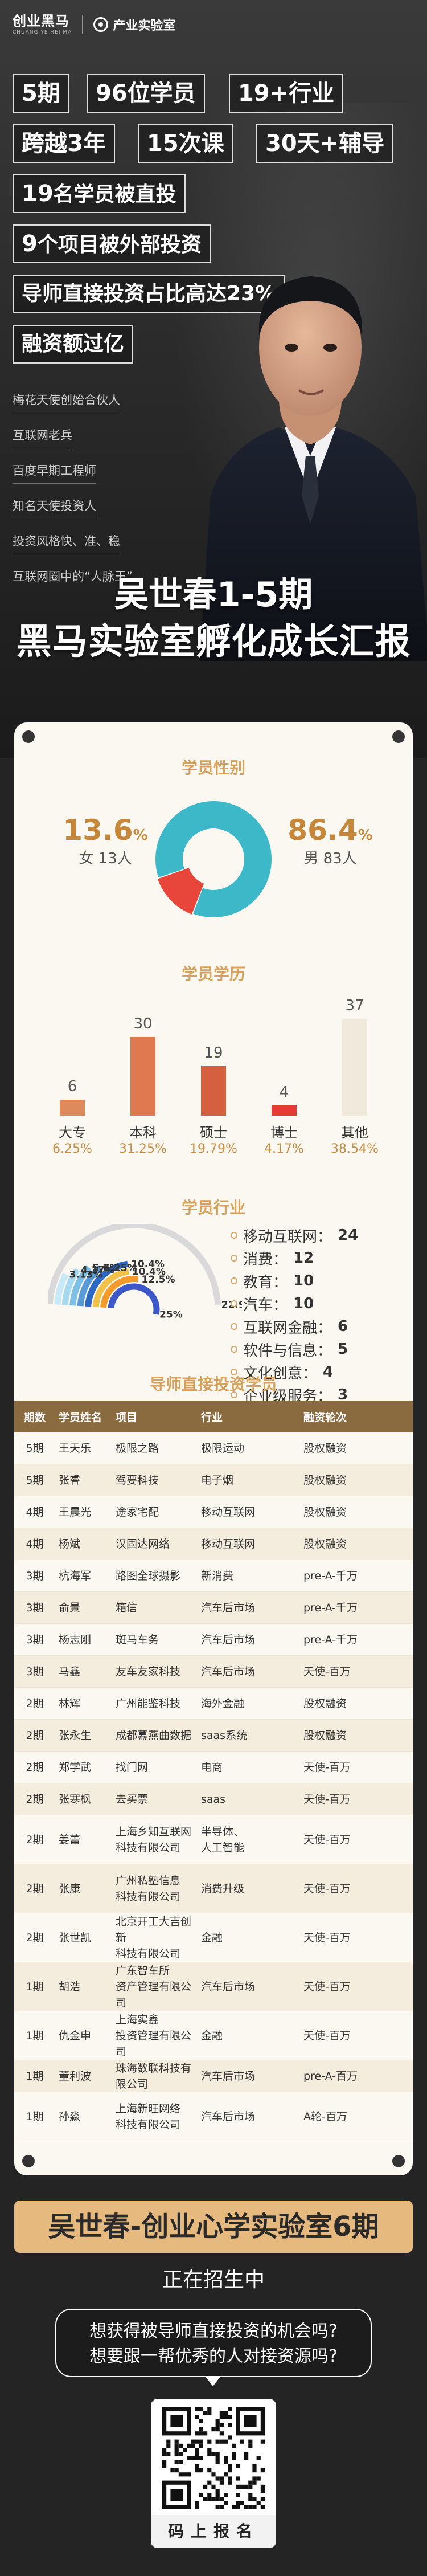  What do you see at coordinates (265, 1305) in the screenshot?
I see `industry-name: 汽车：` at bounding box center [265, 1305].